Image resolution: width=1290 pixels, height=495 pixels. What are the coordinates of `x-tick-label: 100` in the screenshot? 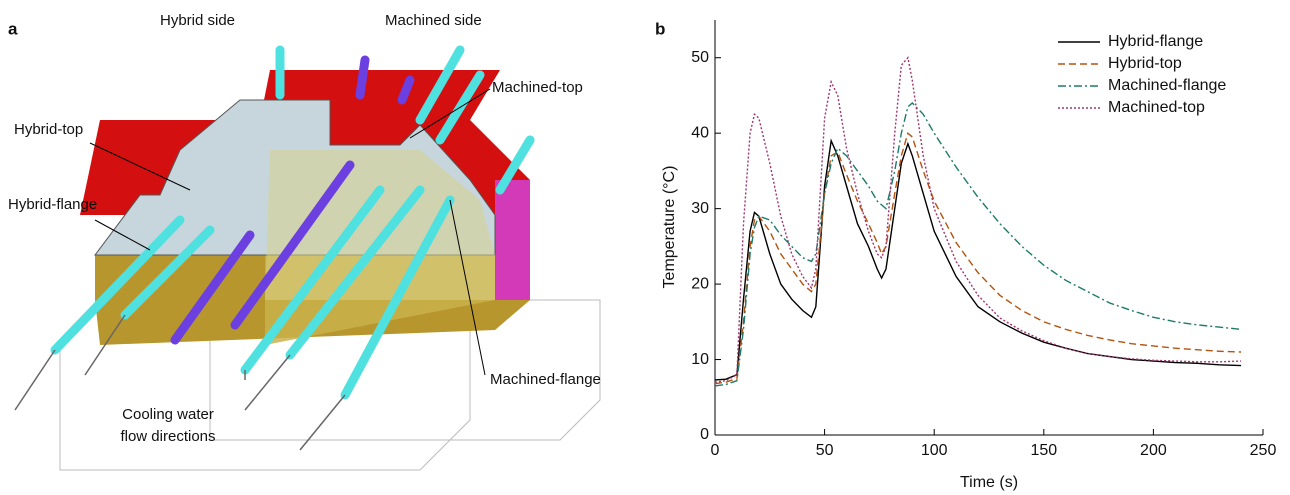 It's located at (934, 450).